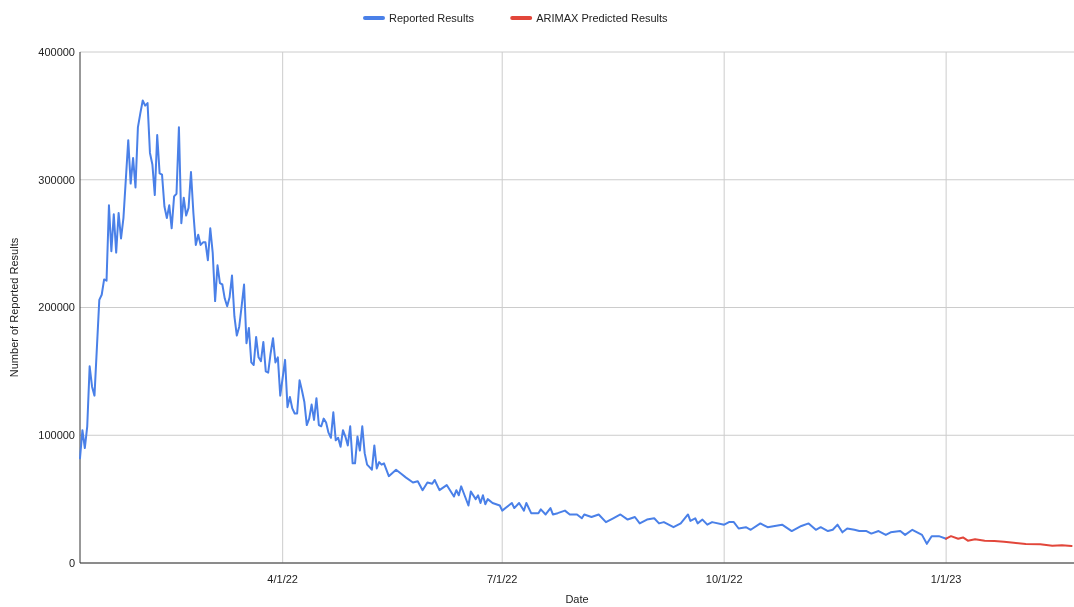 This screenshot has height=607, width=1074. I want to click on y-tick-label: 100000, so click(56, 435).